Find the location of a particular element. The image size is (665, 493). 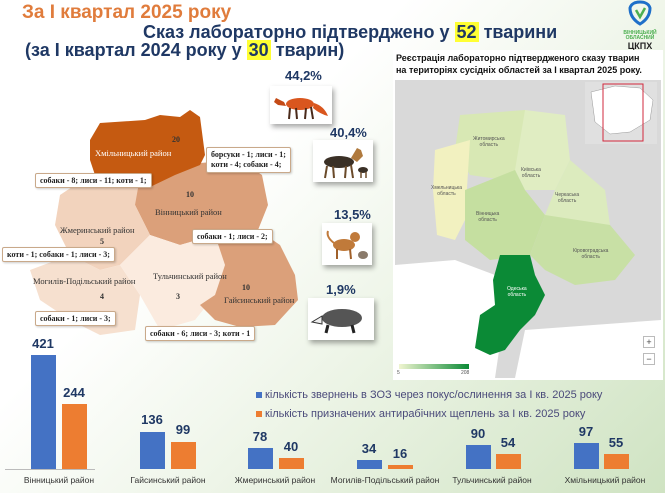

bar-value: 90 is located at coordinates (478, 433).